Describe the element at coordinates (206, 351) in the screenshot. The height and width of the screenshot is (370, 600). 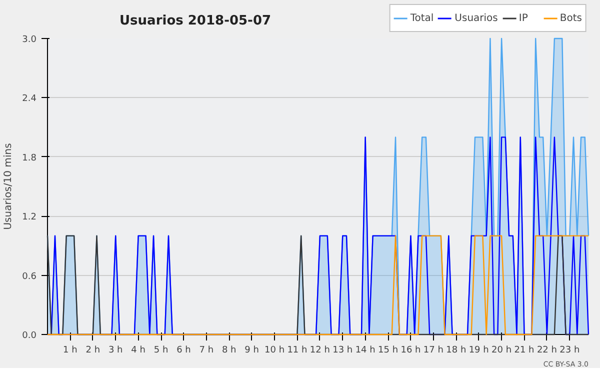
I see `x-tick-label: 7 h` at that location.